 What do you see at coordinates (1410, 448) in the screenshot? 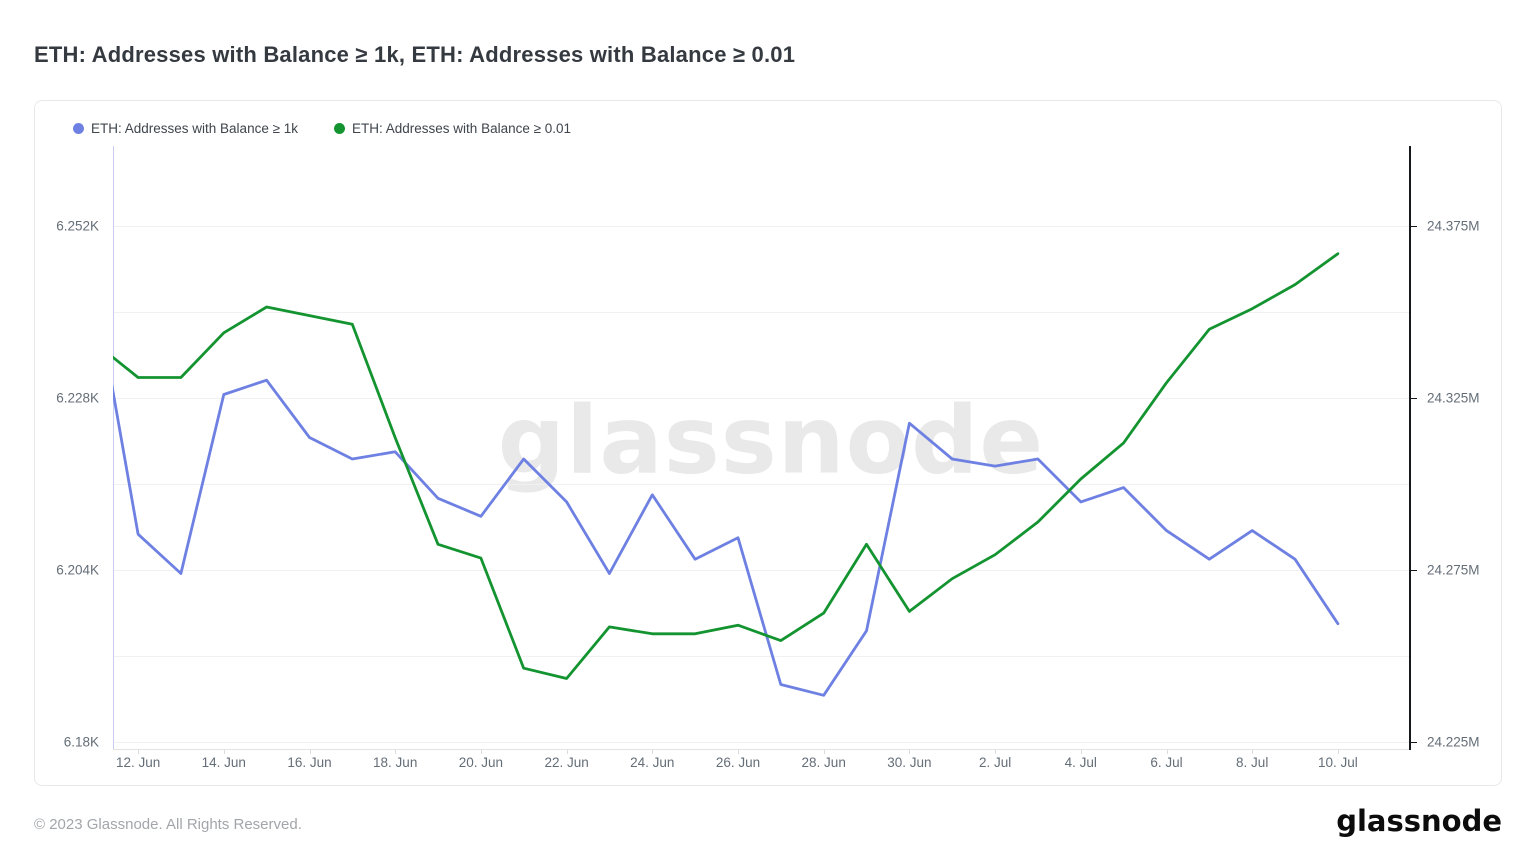
I see `right-axis-line` at bounding box center [1410, 448].